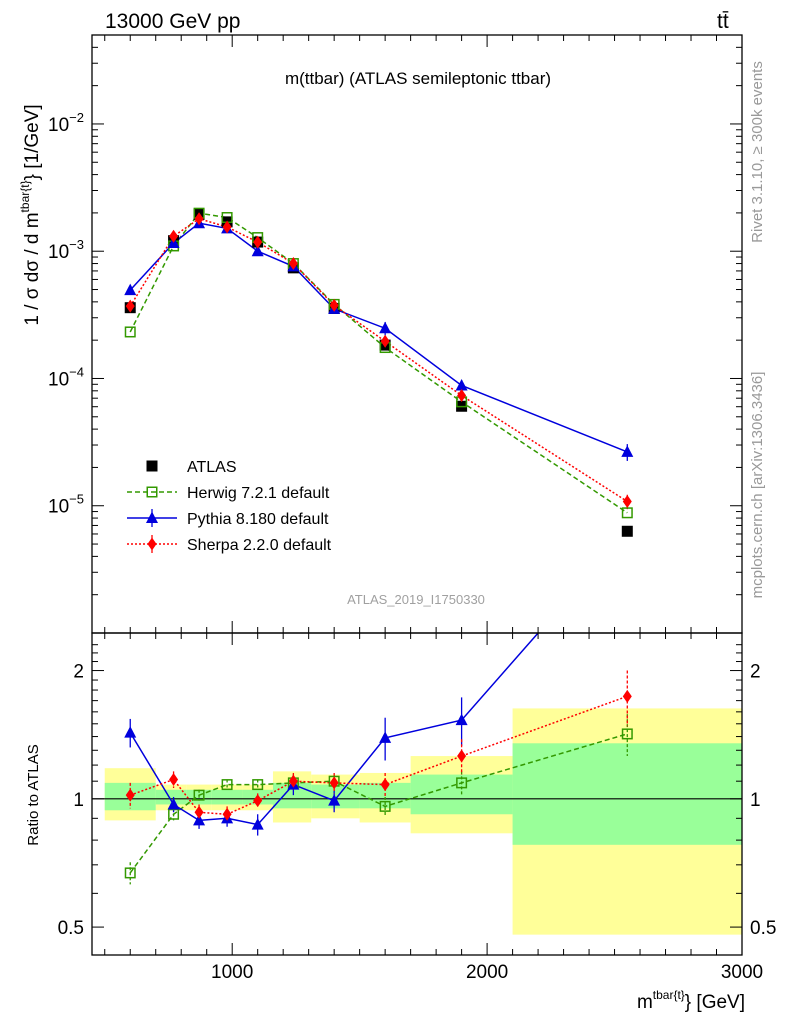  What do you see at coordinates (418, 78) in the screenshot?
I see `chart-title: m(ttbar) (ATLAS semileptonic ttbar)` at bounding box center [418, 78].